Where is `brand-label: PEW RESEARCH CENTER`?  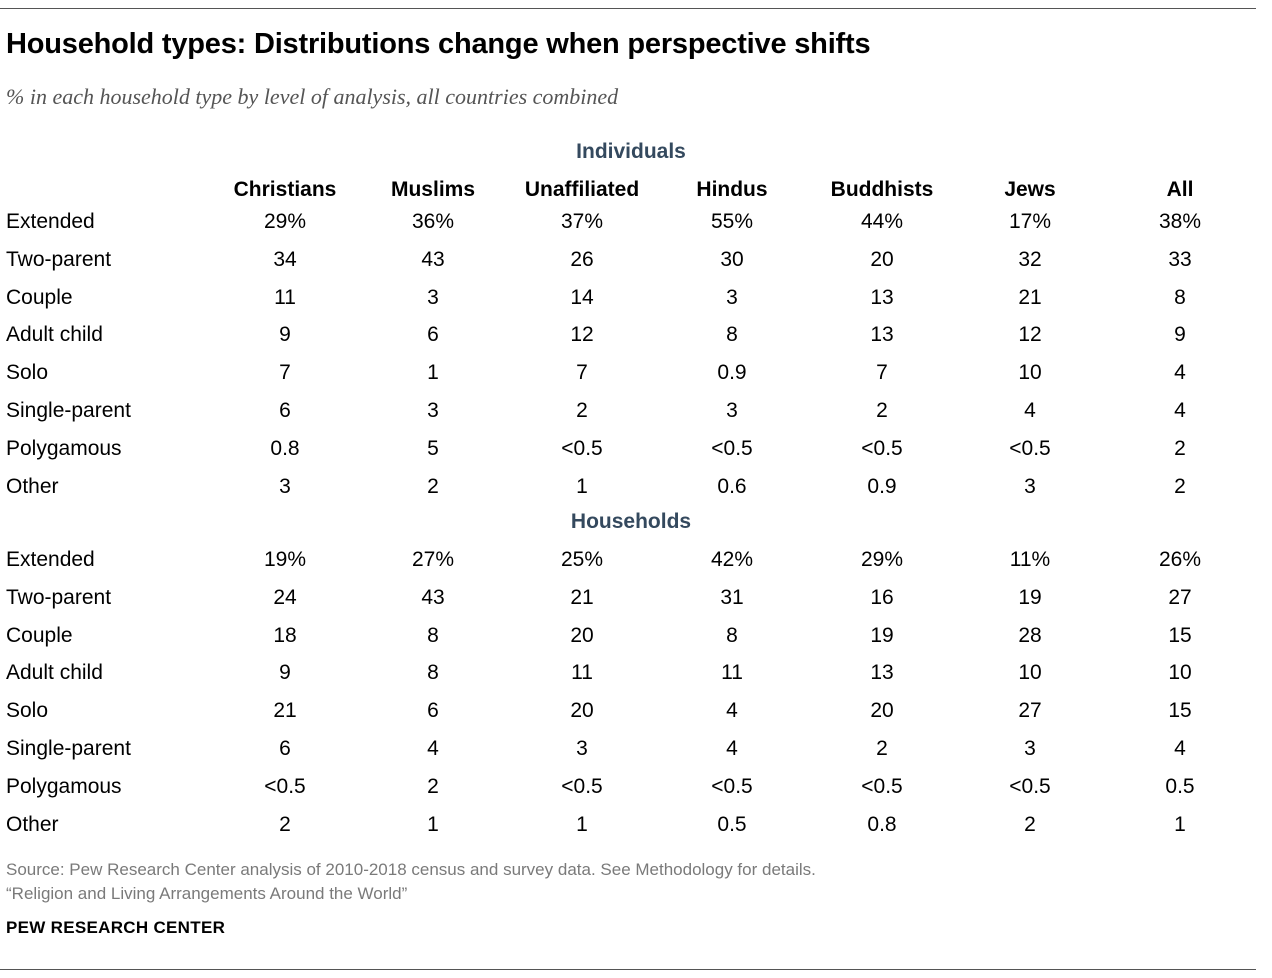
brand-label: PEW RESEARCH CENTER is located at coordinates (116, 927).